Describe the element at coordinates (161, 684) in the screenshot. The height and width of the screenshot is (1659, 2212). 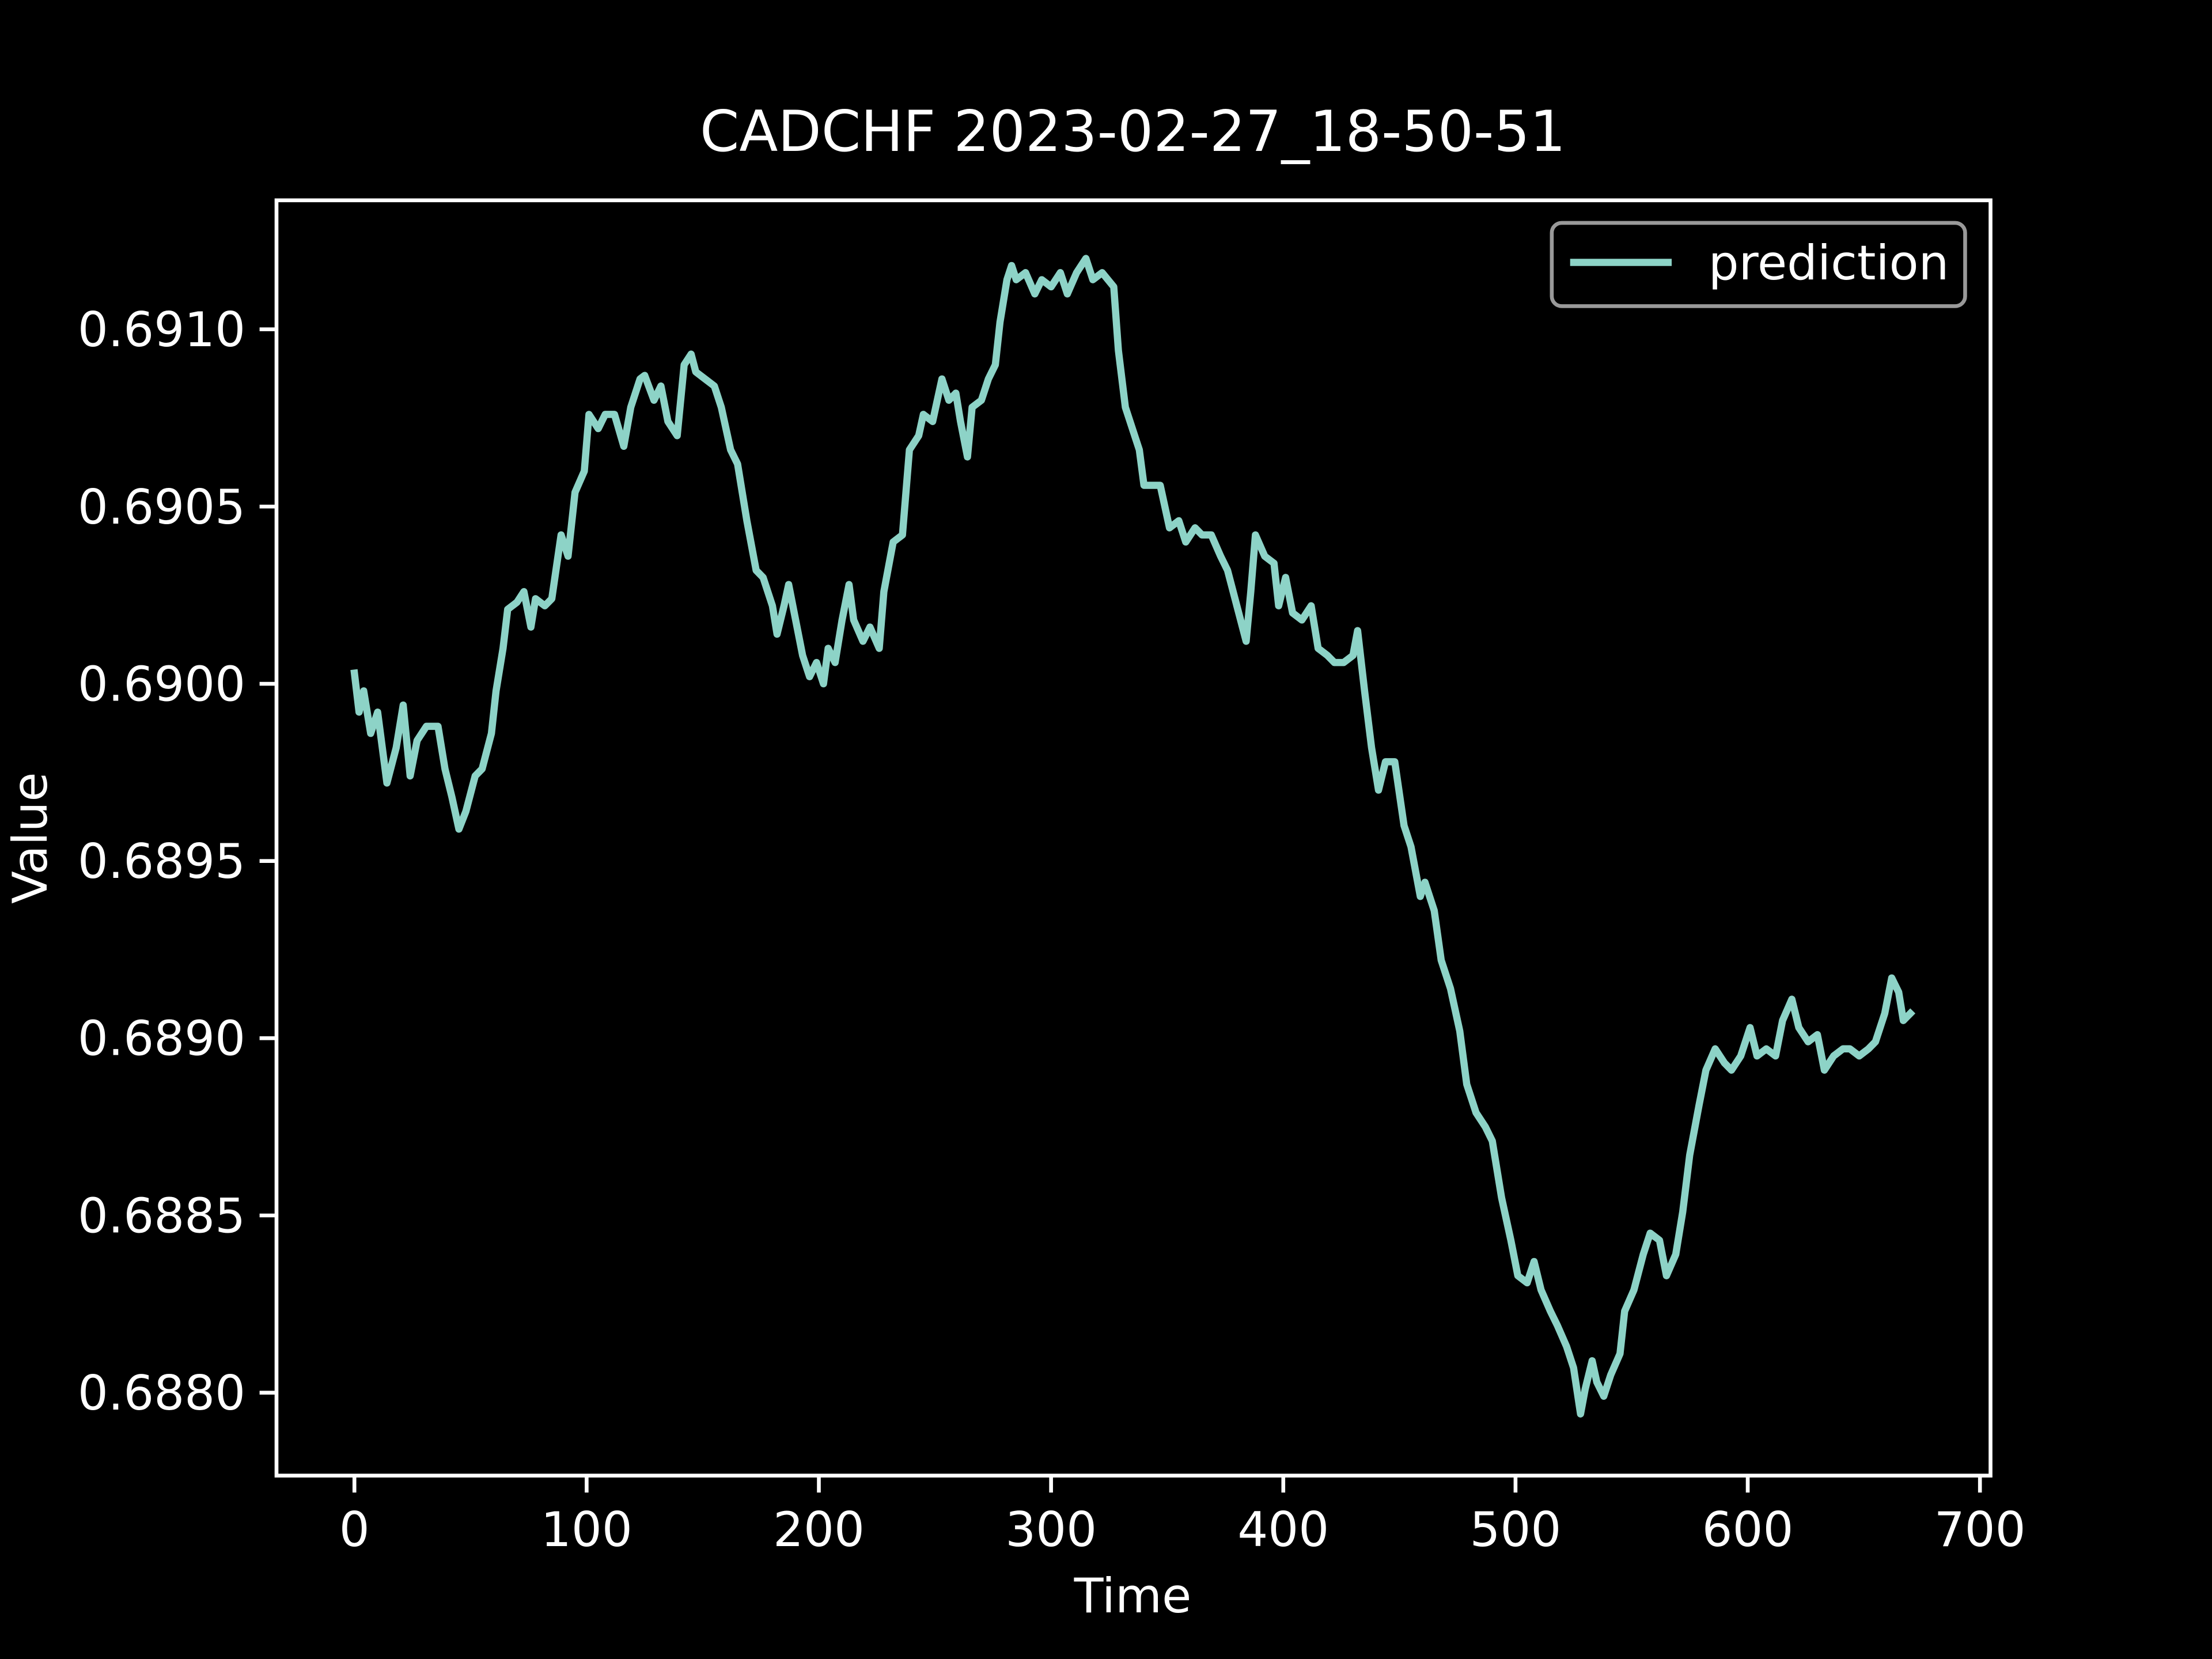
I see `y-tick-label: 0.6900` at that location.